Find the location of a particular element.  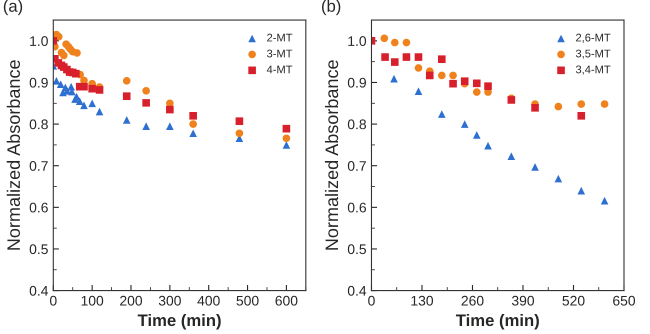

legend-label: 3,4-MT is located at coordinates (593, 70).